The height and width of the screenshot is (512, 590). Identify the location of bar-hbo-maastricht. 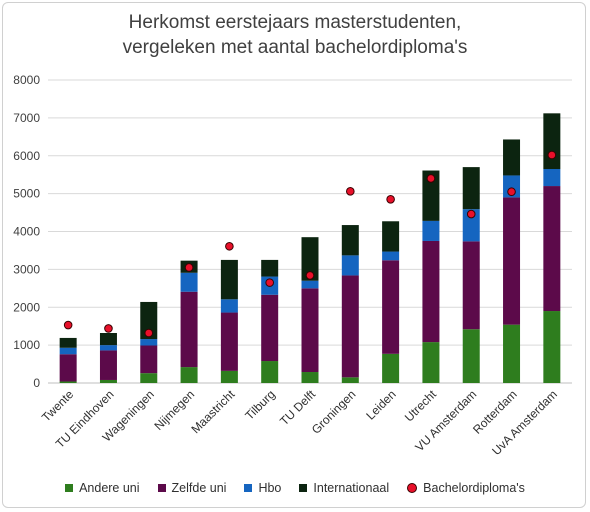
(229, 306).